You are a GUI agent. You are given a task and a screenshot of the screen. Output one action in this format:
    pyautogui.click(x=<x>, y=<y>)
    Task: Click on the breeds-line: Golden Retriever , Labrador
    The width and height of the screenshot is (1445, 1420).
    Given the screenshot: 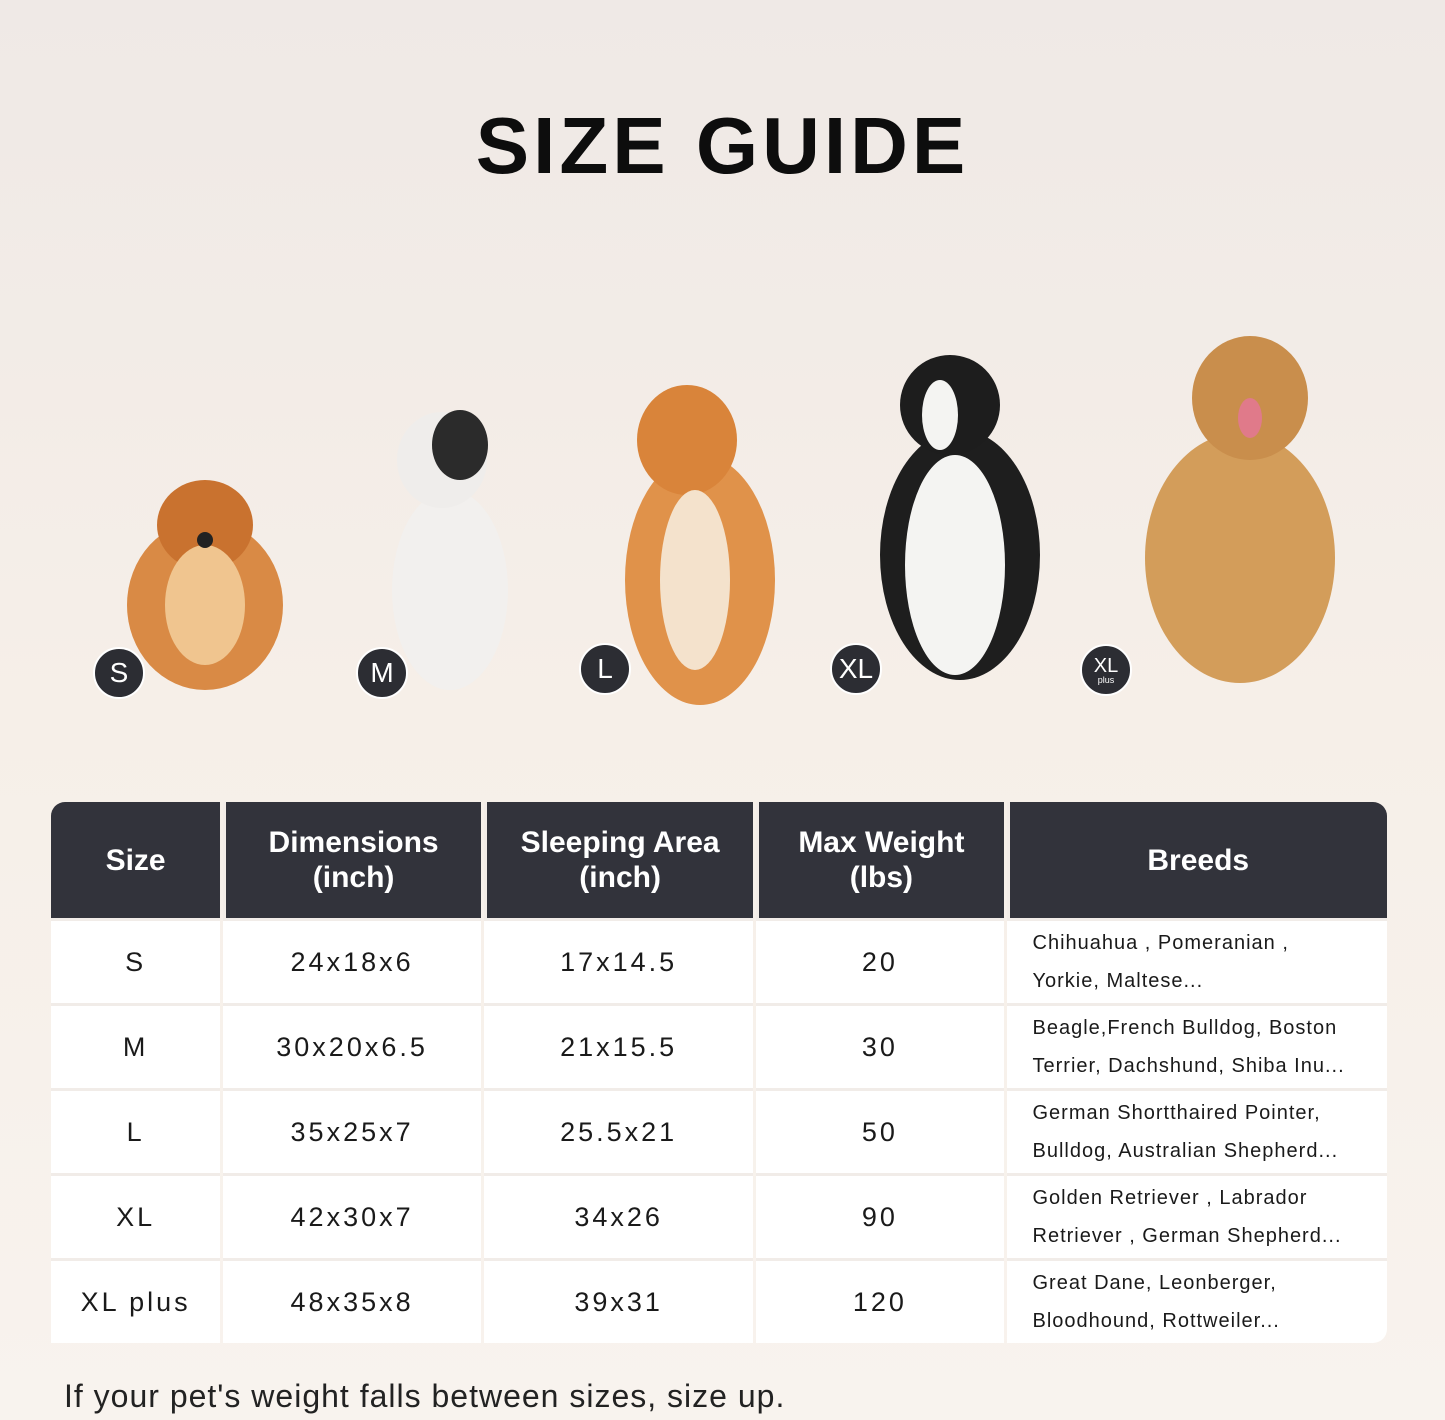 What is the action you would take?
    pyautogui.click(x=1170, y=1198)
    